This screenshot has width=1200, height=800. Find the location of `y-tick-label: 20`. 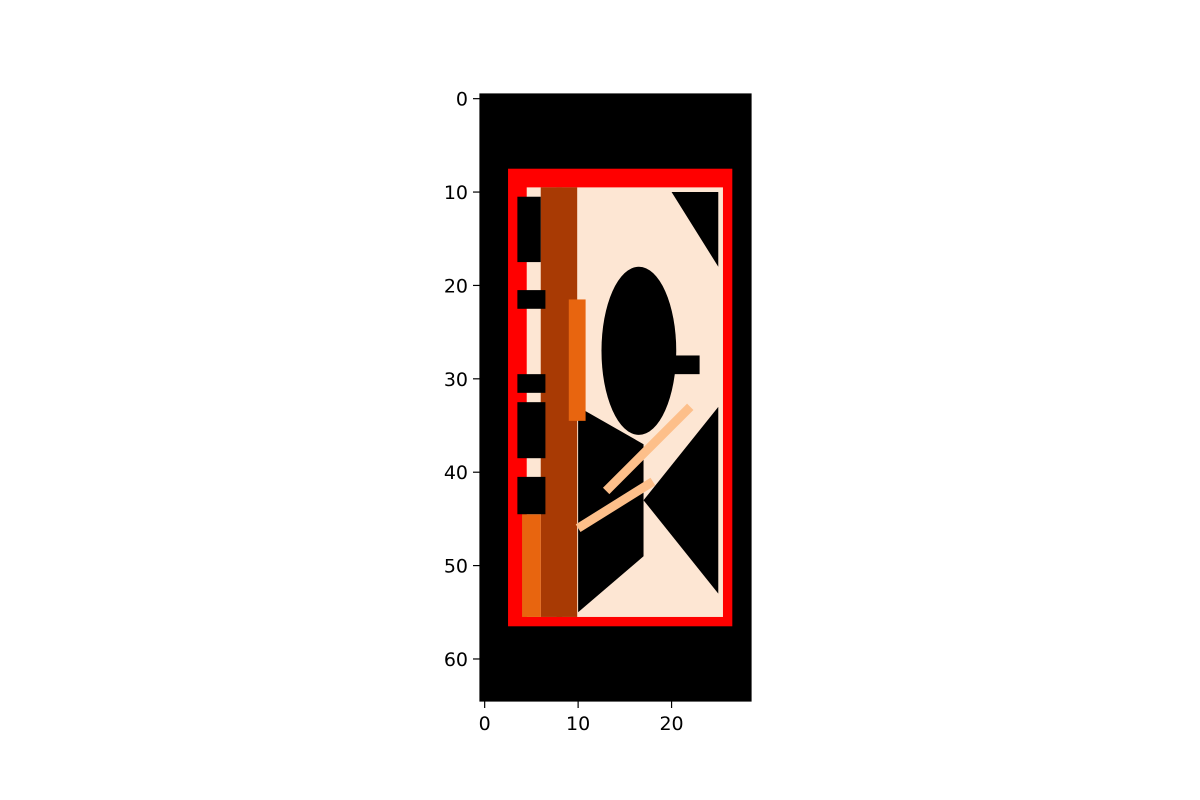

y-tick-label: 20 is located at coordinates (456, 286).